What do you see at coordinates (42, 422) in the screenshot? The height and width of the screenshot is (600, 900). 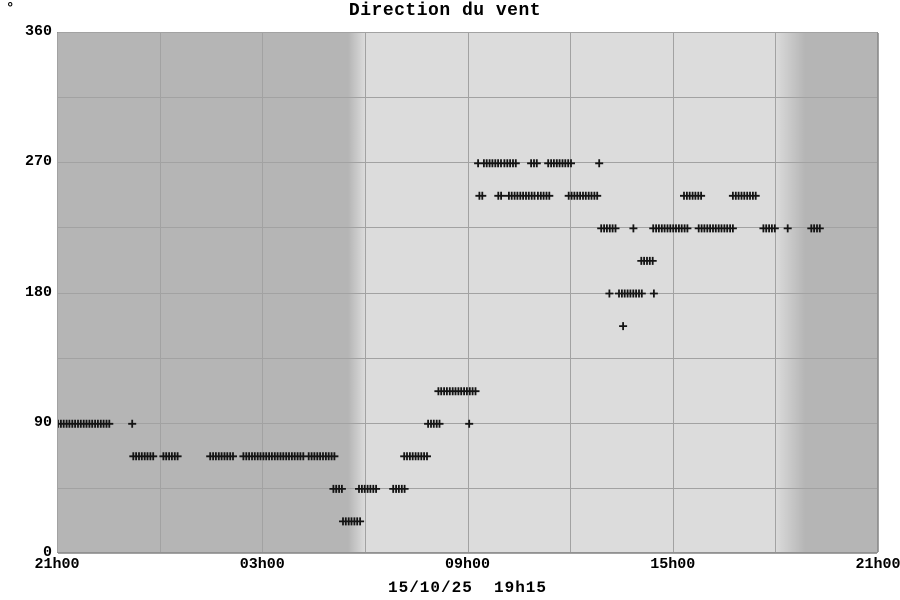 I see `y-tick-label: 90` at bounding box center [42, 422].